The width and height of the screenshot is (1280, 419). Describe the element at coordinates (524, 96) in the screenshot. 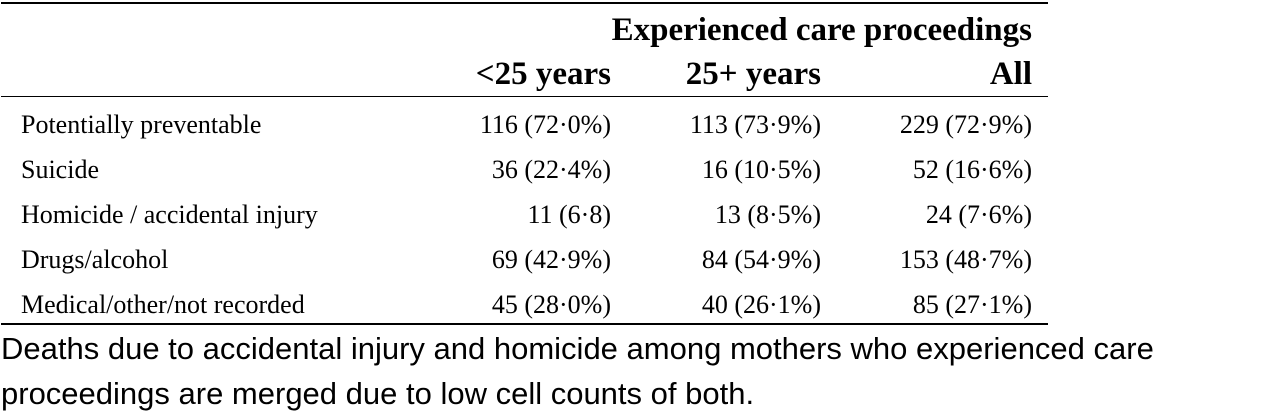

I see `header-rule` at that location.